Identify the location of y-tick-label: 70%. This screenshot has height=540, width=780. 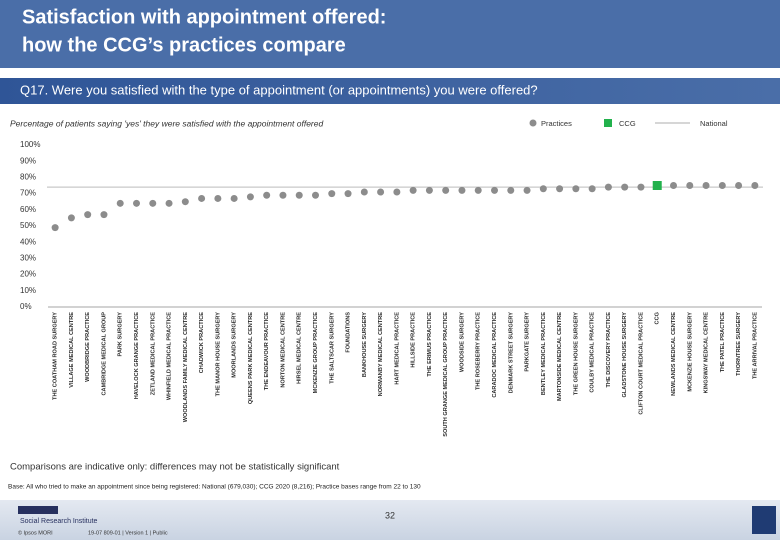
(28, 193).